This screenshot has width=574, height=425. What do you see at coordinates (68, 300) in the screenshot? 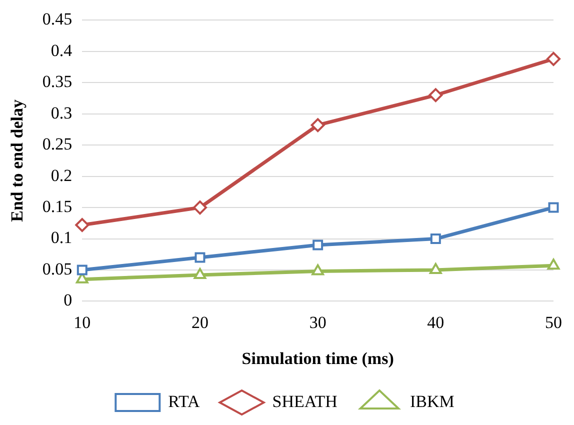
I see `y-tick-label: 0` at bounding box center [68, 300].